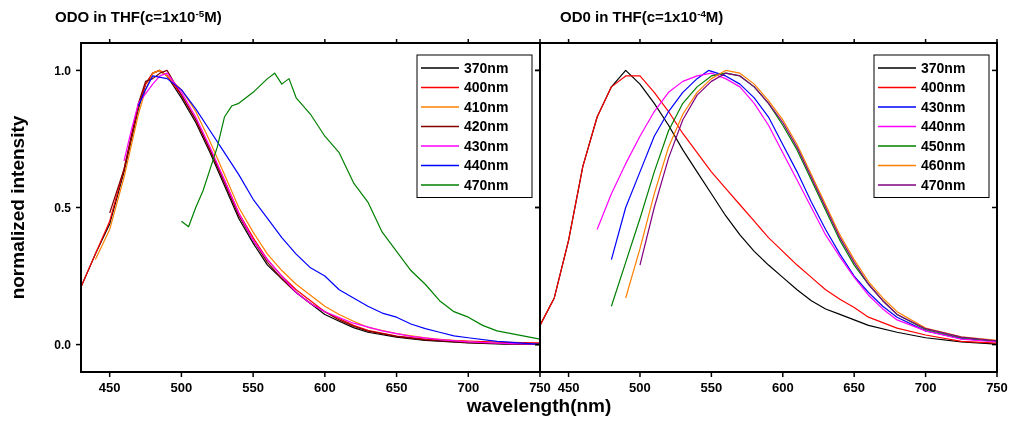 The height and width of the screenshot is (428, 1015). I want to click on legend-label: 410nm, so click(486, 106).